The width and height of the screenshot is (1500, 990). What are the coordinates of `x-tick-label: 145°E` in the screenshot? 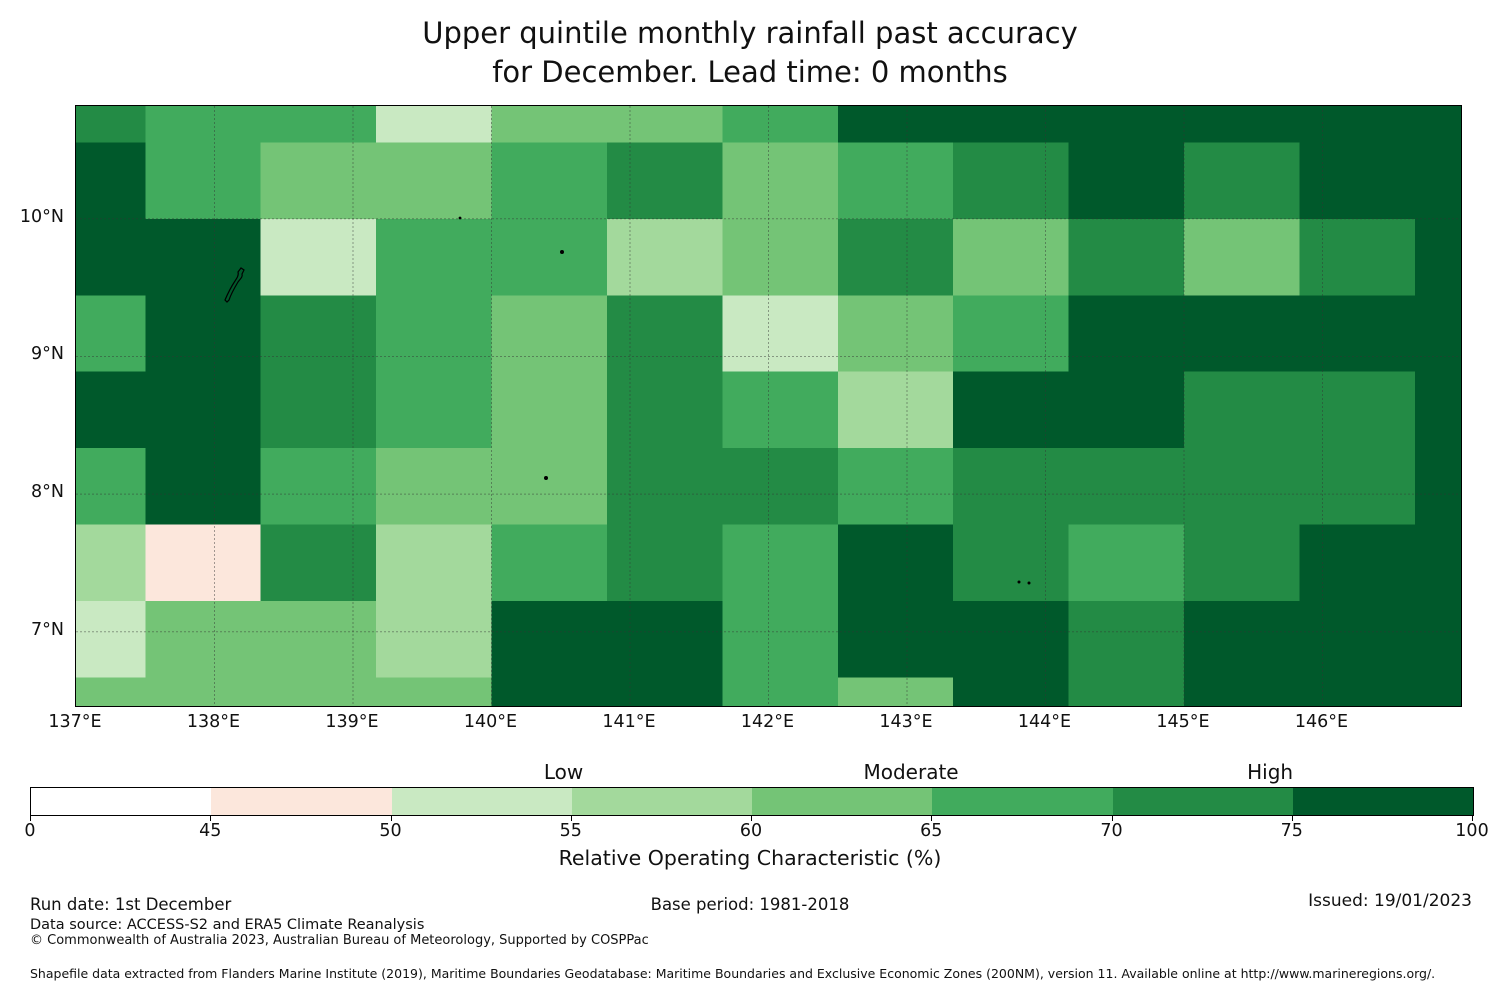 It's located at (1183, 722).